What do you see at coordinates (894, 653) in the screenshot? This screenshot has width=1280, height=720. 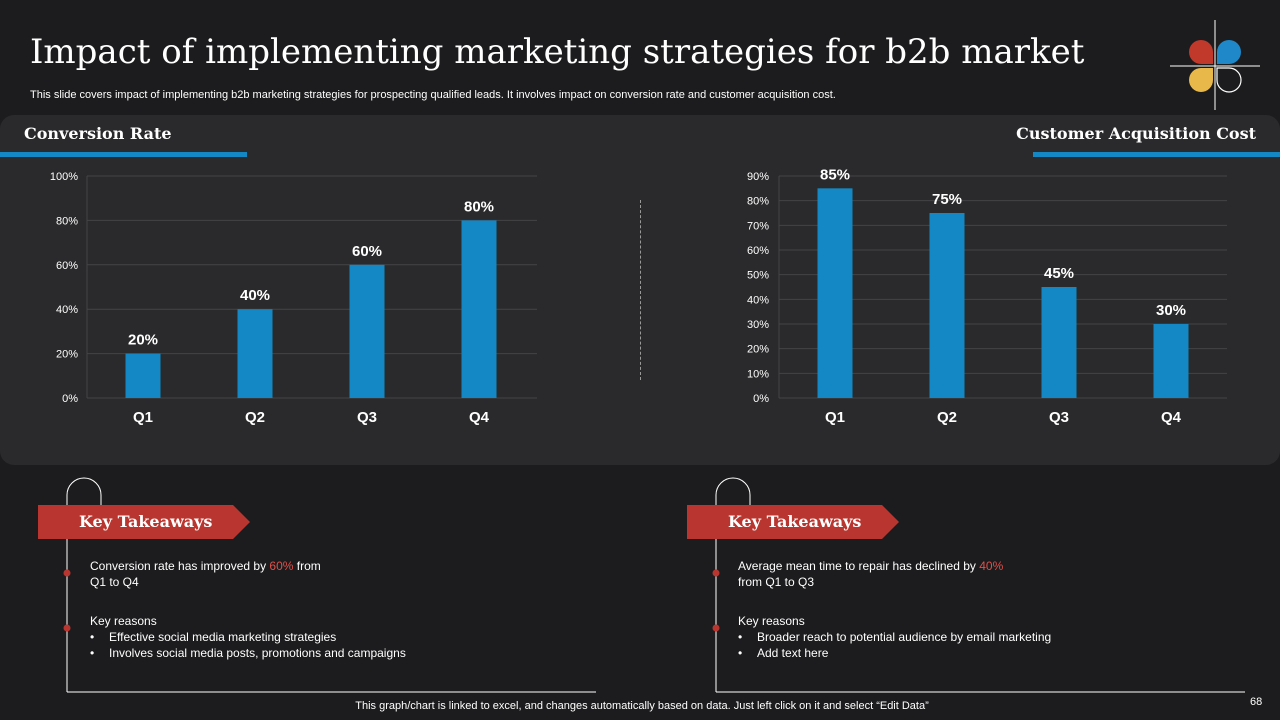 I see `reason-item: Add text here` at bounding box center [894, 653].